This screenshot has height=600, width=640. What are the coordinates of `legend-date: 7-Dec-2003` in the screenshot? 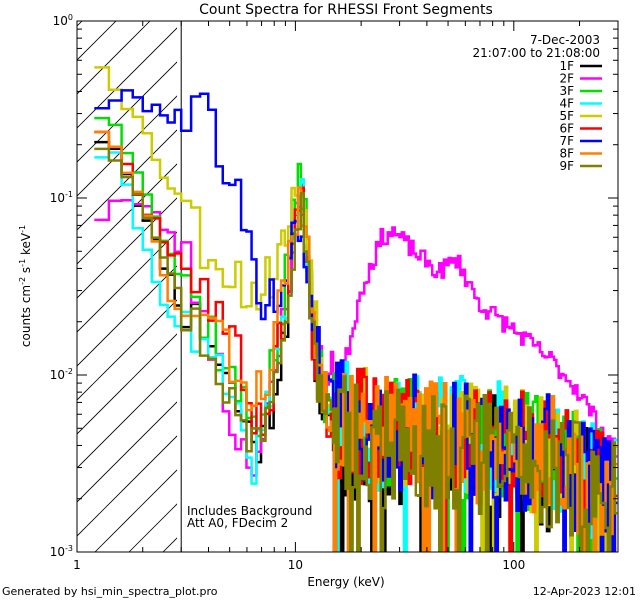 It's located at (565, 40).